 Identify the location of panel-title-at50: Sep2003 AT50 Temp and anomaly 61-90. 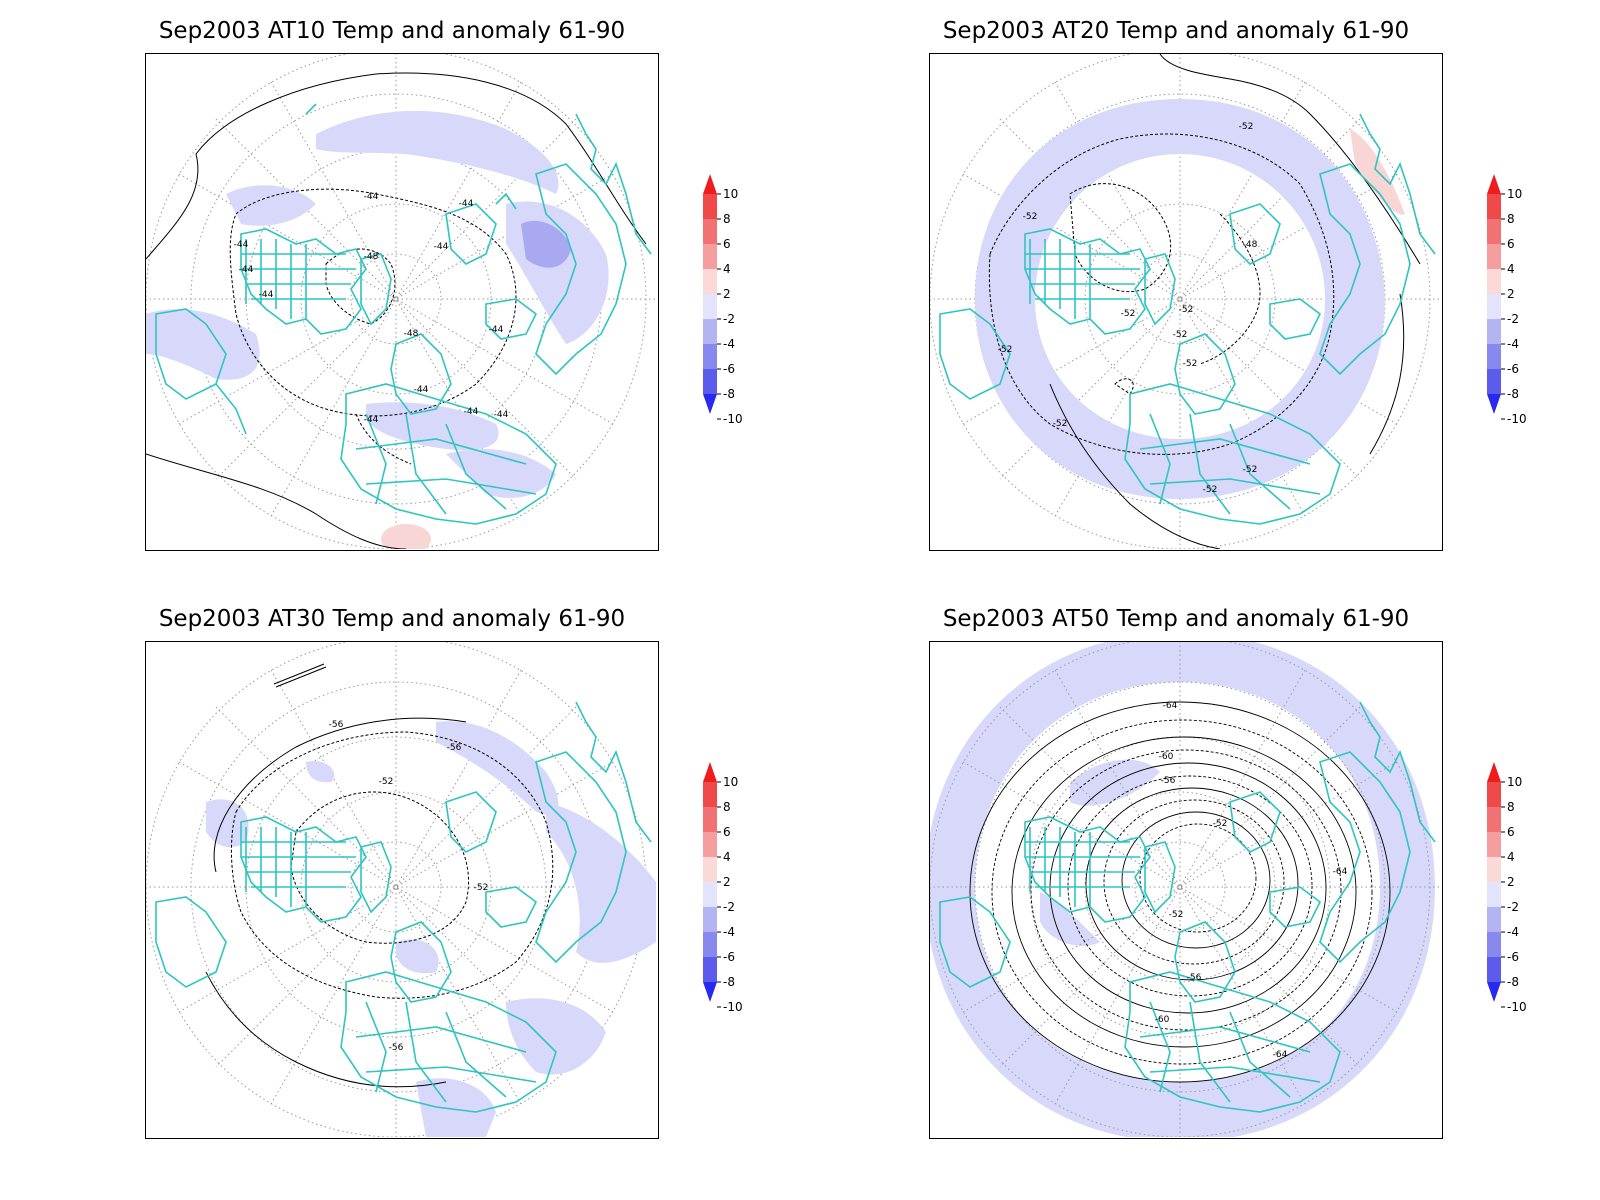
(1176, 619).